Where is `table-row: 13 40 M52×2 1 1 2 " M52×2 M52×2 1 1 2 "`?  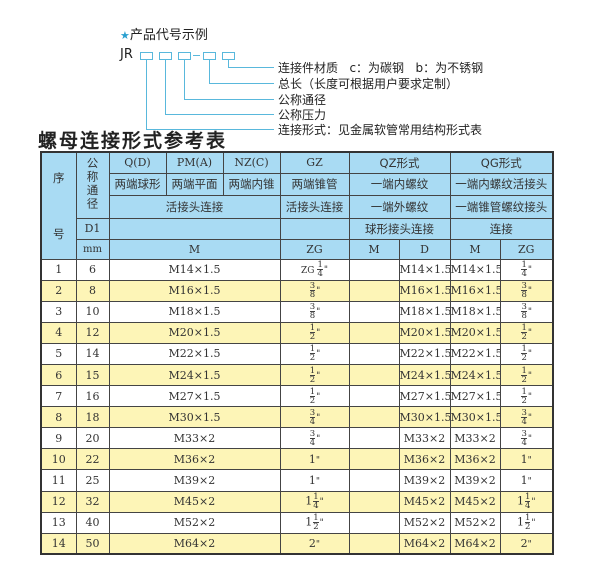 table-row: 13 40 M52×2 1 1 2 " M52×2 M52×2 1 1 2 " is located at coordinates (297, 522).